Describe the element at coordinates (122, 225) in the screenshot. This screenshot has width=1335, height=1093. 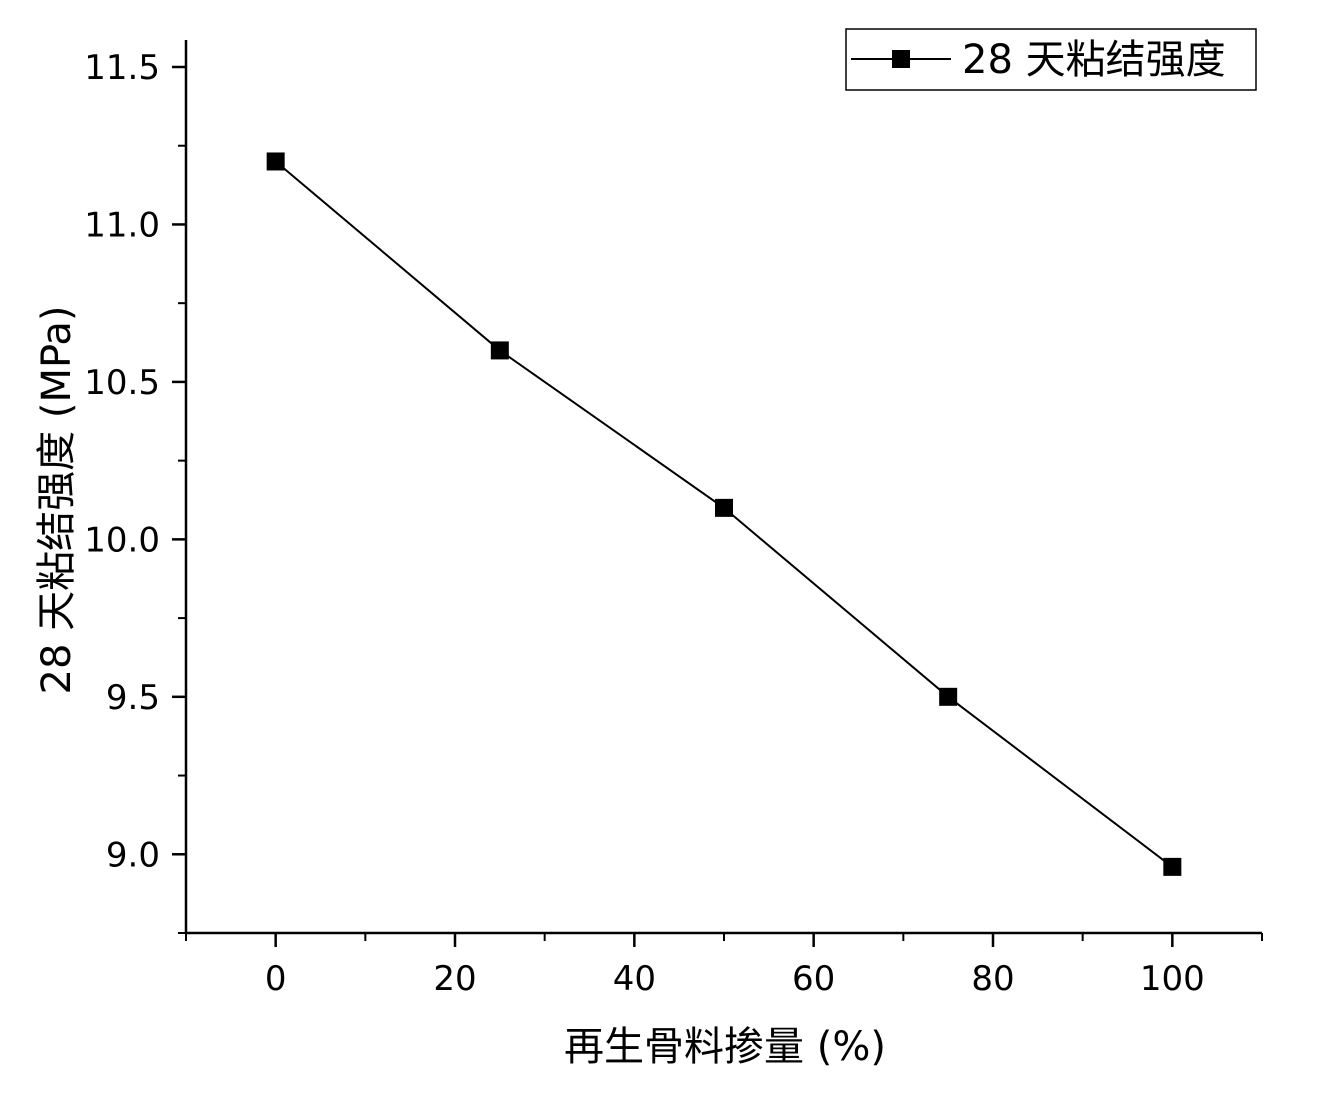
I see `y-tick-label: 11.0` at that location.